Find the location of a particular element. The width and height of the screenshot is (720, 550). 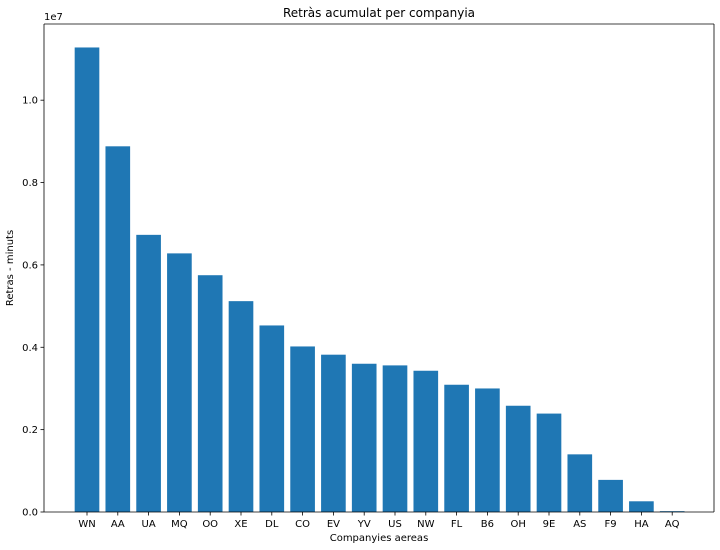

x-tick-label: FL is located at coordinates (457, 524).